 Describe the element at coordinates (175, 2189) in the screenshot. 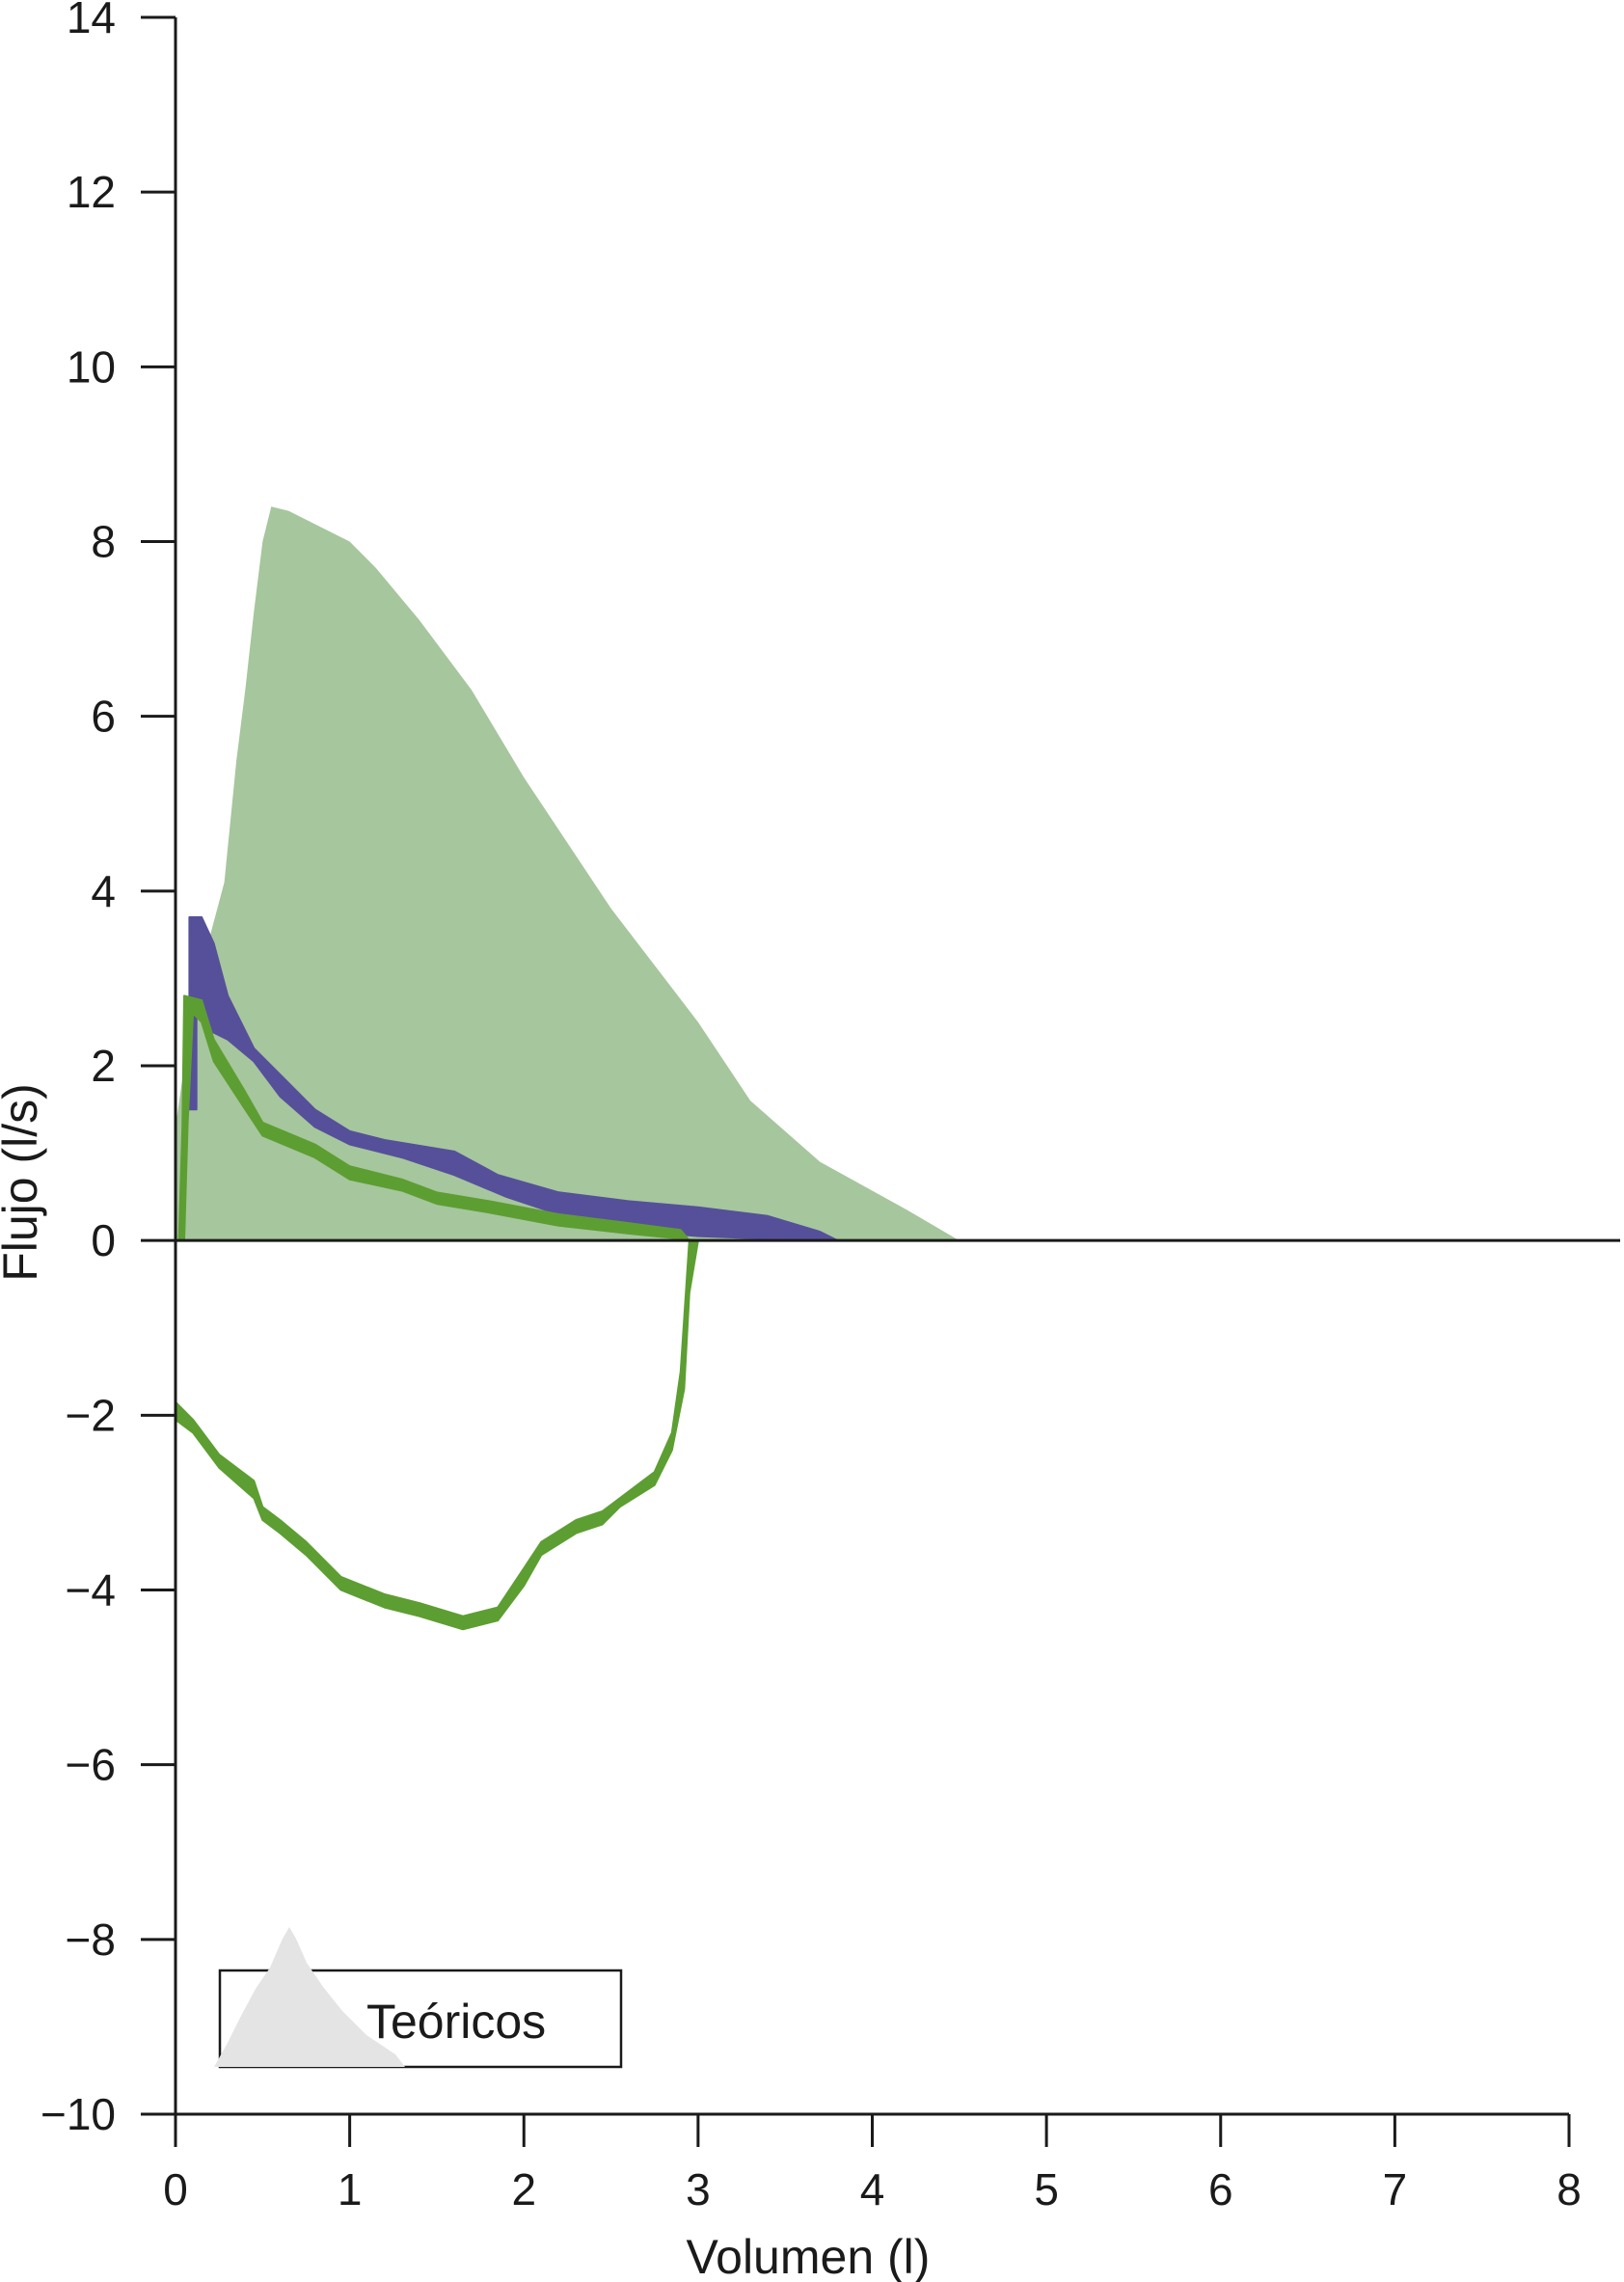

I see `x-tick-label: 0` at that location.